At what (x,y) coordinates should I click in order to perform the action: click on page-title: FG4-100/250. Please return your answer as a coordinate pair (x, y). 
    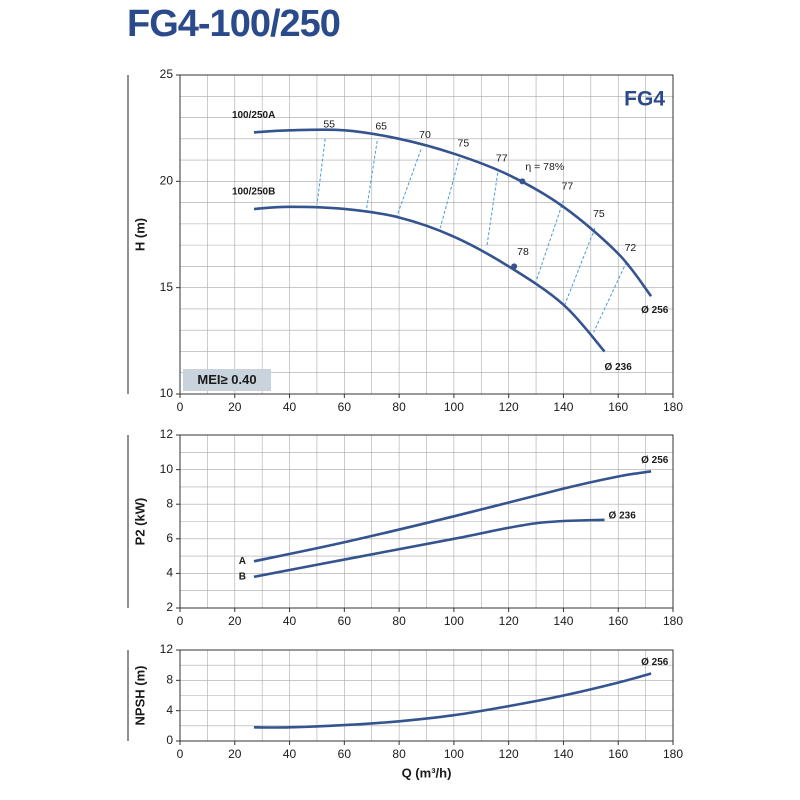
    Looking at the image, I should click on (233, 24).